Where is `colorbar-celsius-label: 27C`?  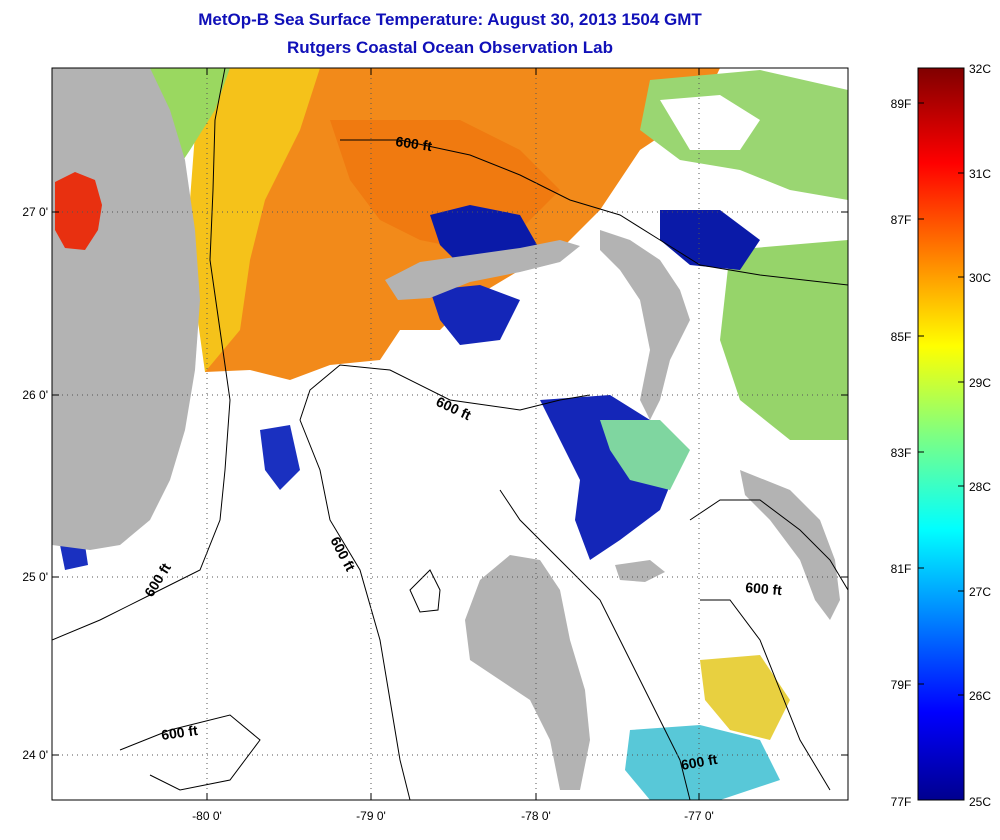
colorbar-celsius-label: 27C is located at coordinates (980, 592).